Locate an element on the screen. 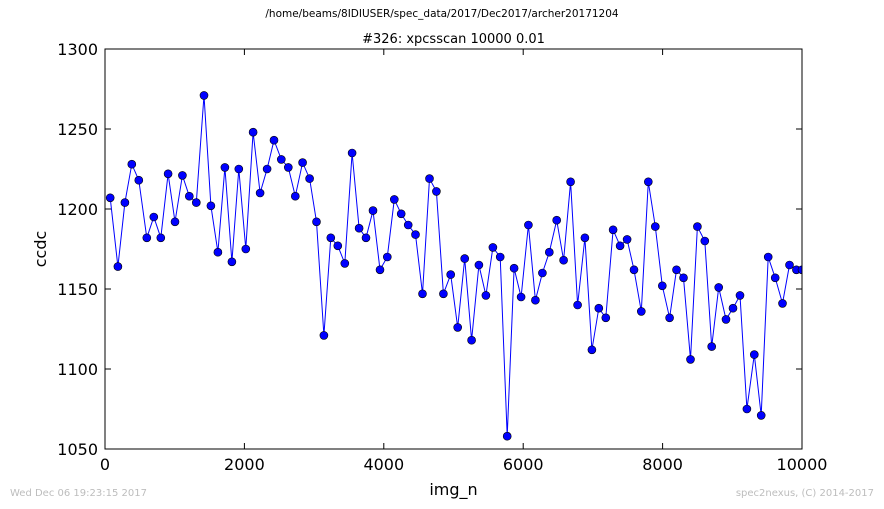 The image size is (884, 509). timestamp-text: Wed Dec 06 19:23:15 2017 is located at coordinates (78, 493).